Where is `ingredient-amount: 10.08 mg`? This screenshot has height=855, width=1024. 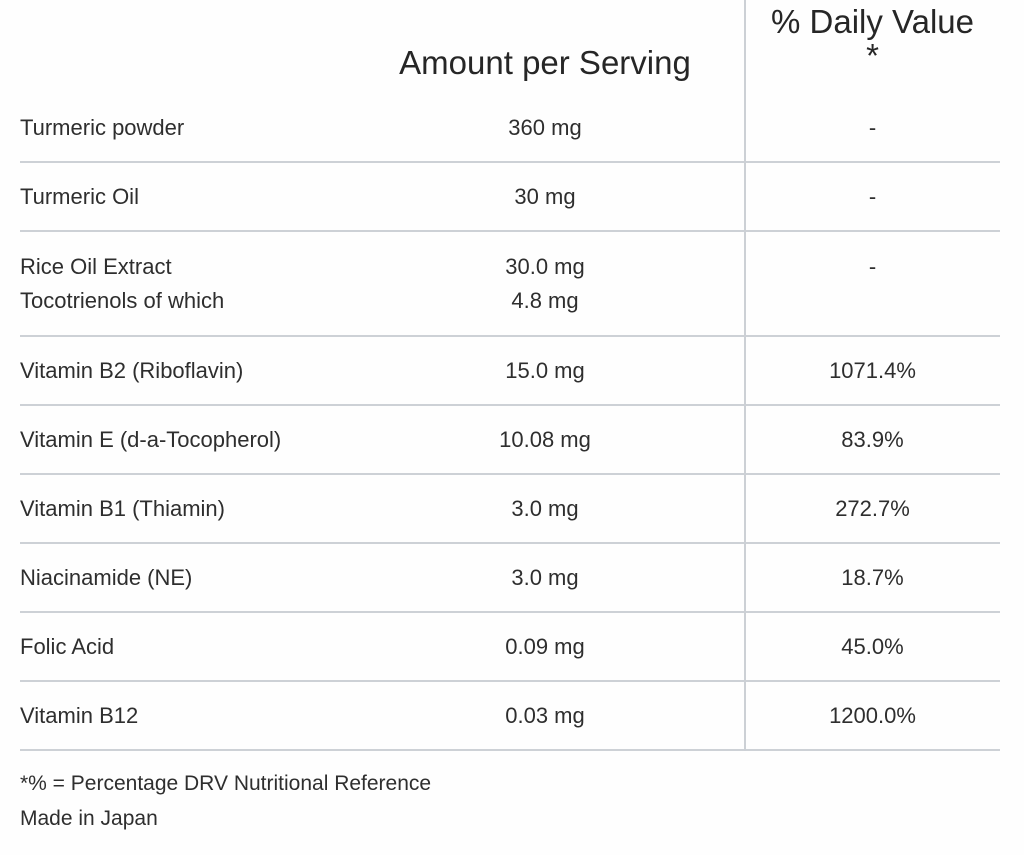
ingredient-amount: 10.08 mg is located at coordinates (545, 439).